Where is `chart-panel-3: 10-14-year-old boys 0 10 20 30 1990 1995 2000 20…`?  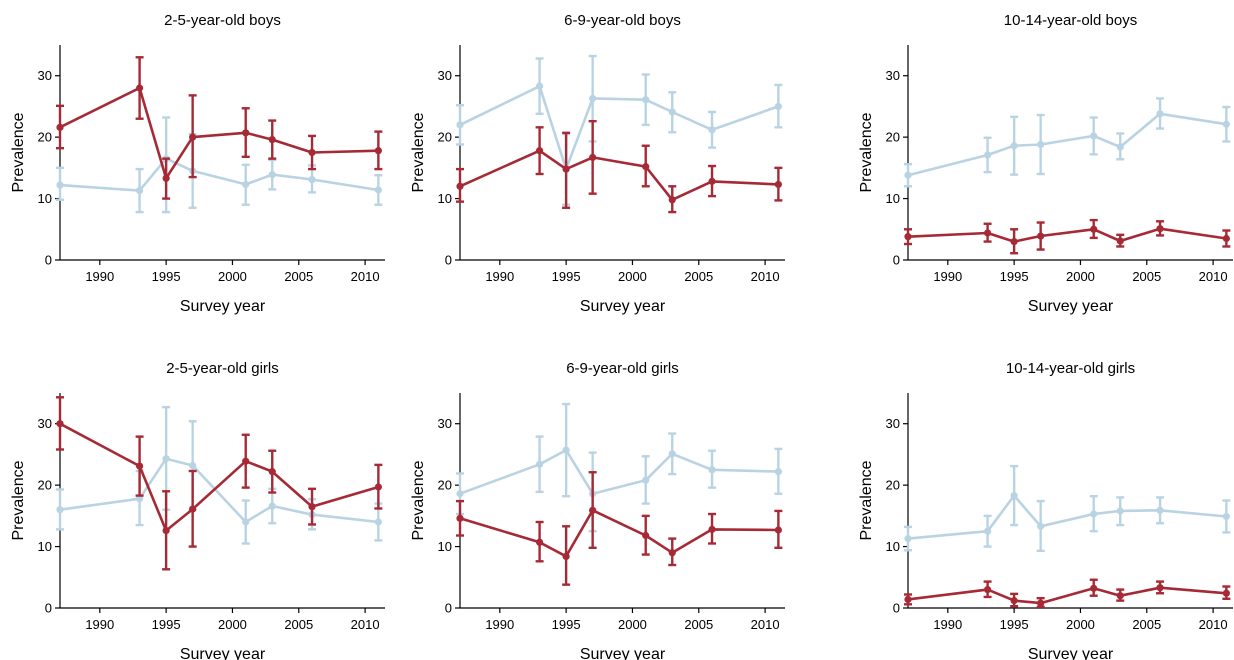 chart-panel-3: 10-14-year-old boys 0 10 20 30 1990 1995 2000 20… is located at coordinates (1045, 163).